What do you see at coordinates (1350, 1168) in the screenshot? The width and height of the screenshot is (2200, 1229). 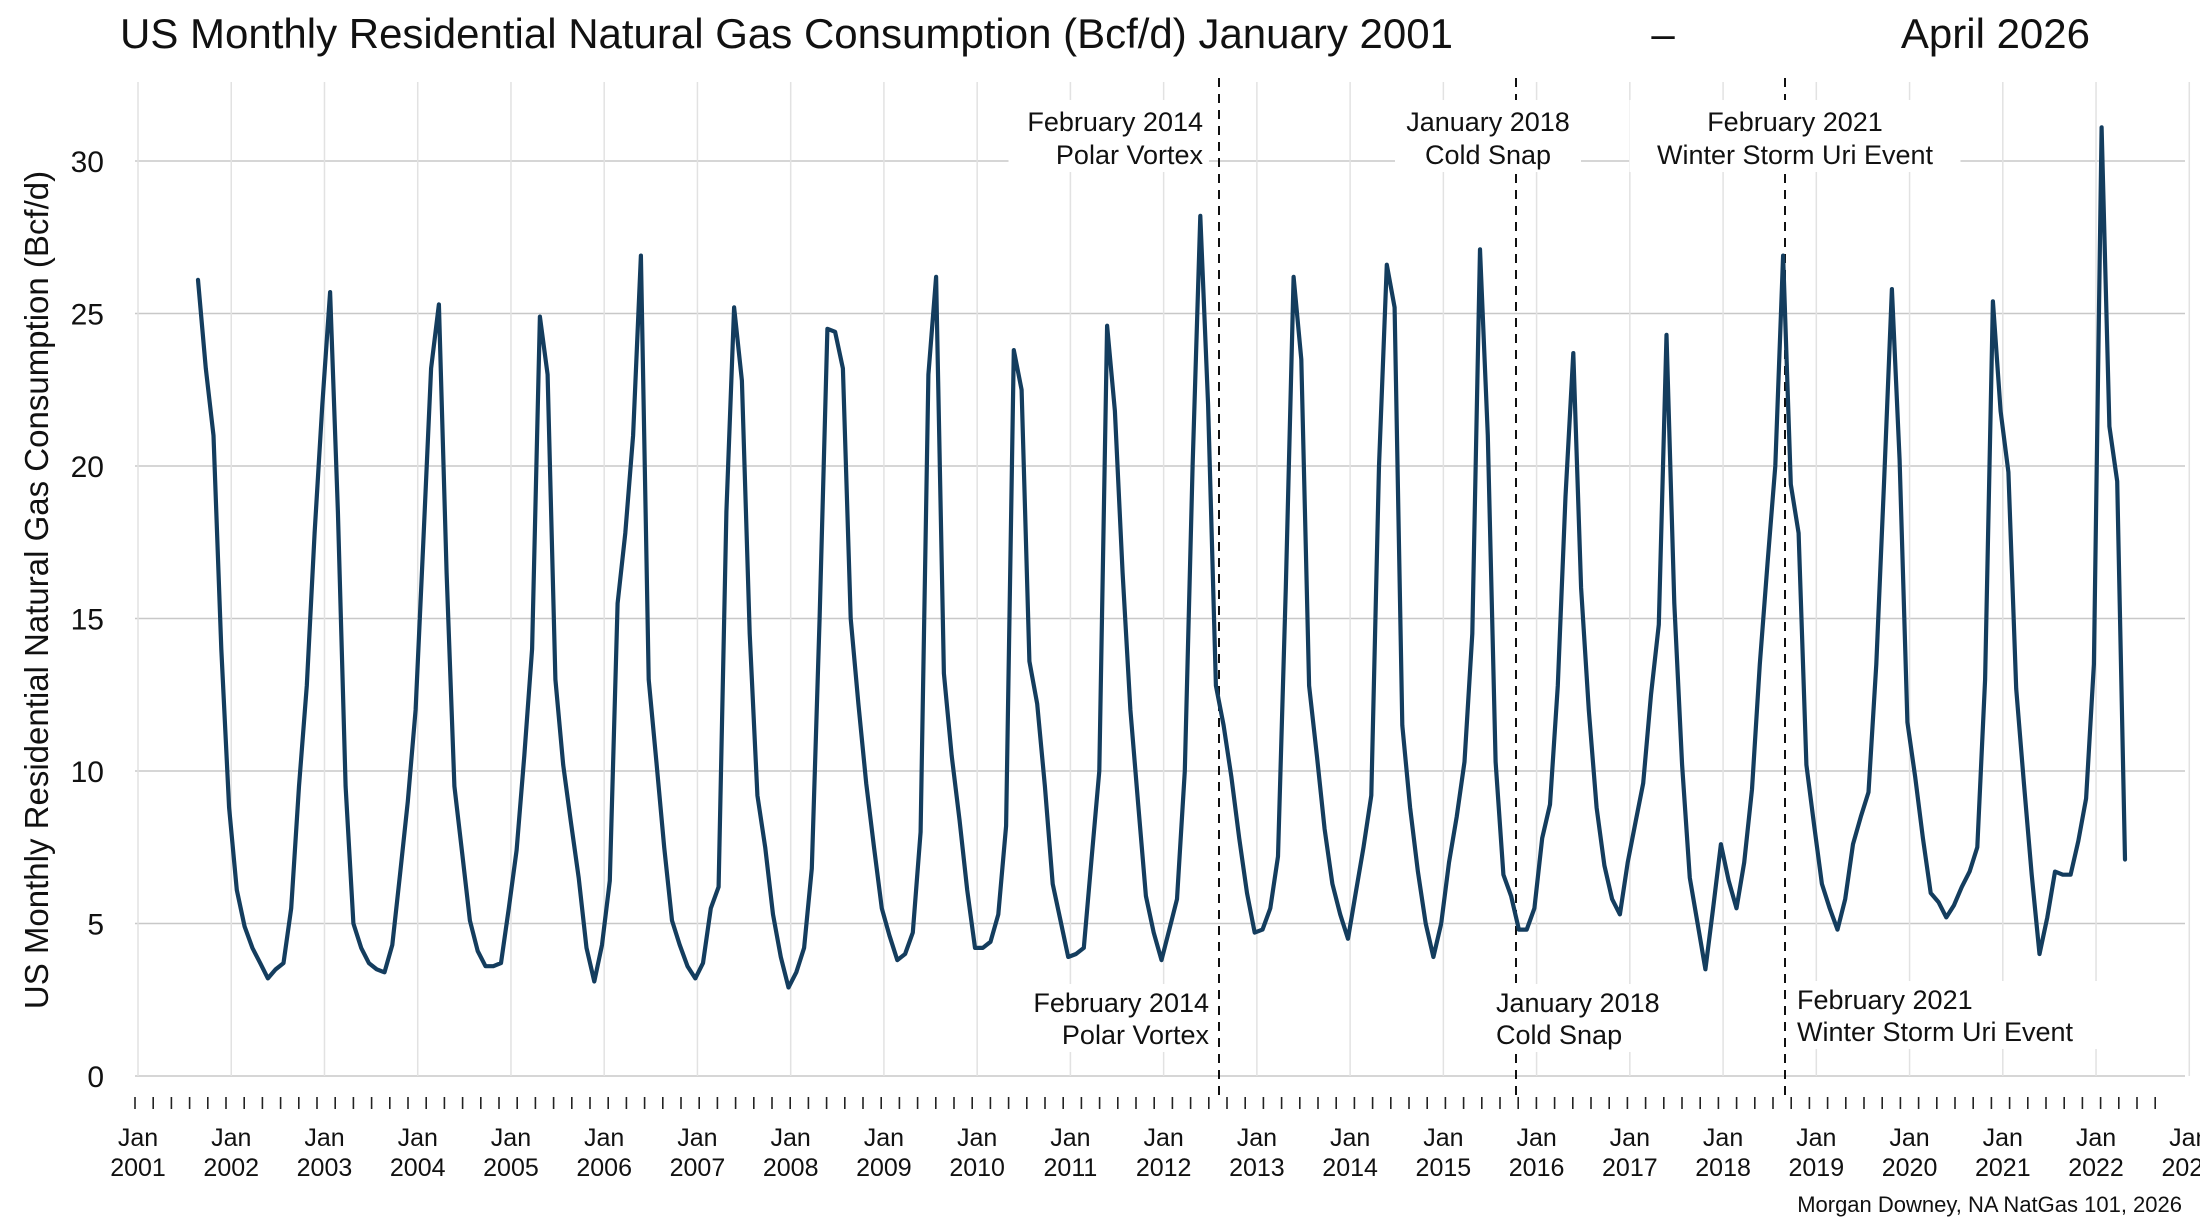 I see `x-tick-label-year: 2014` at bounding box center [1350, 1168].